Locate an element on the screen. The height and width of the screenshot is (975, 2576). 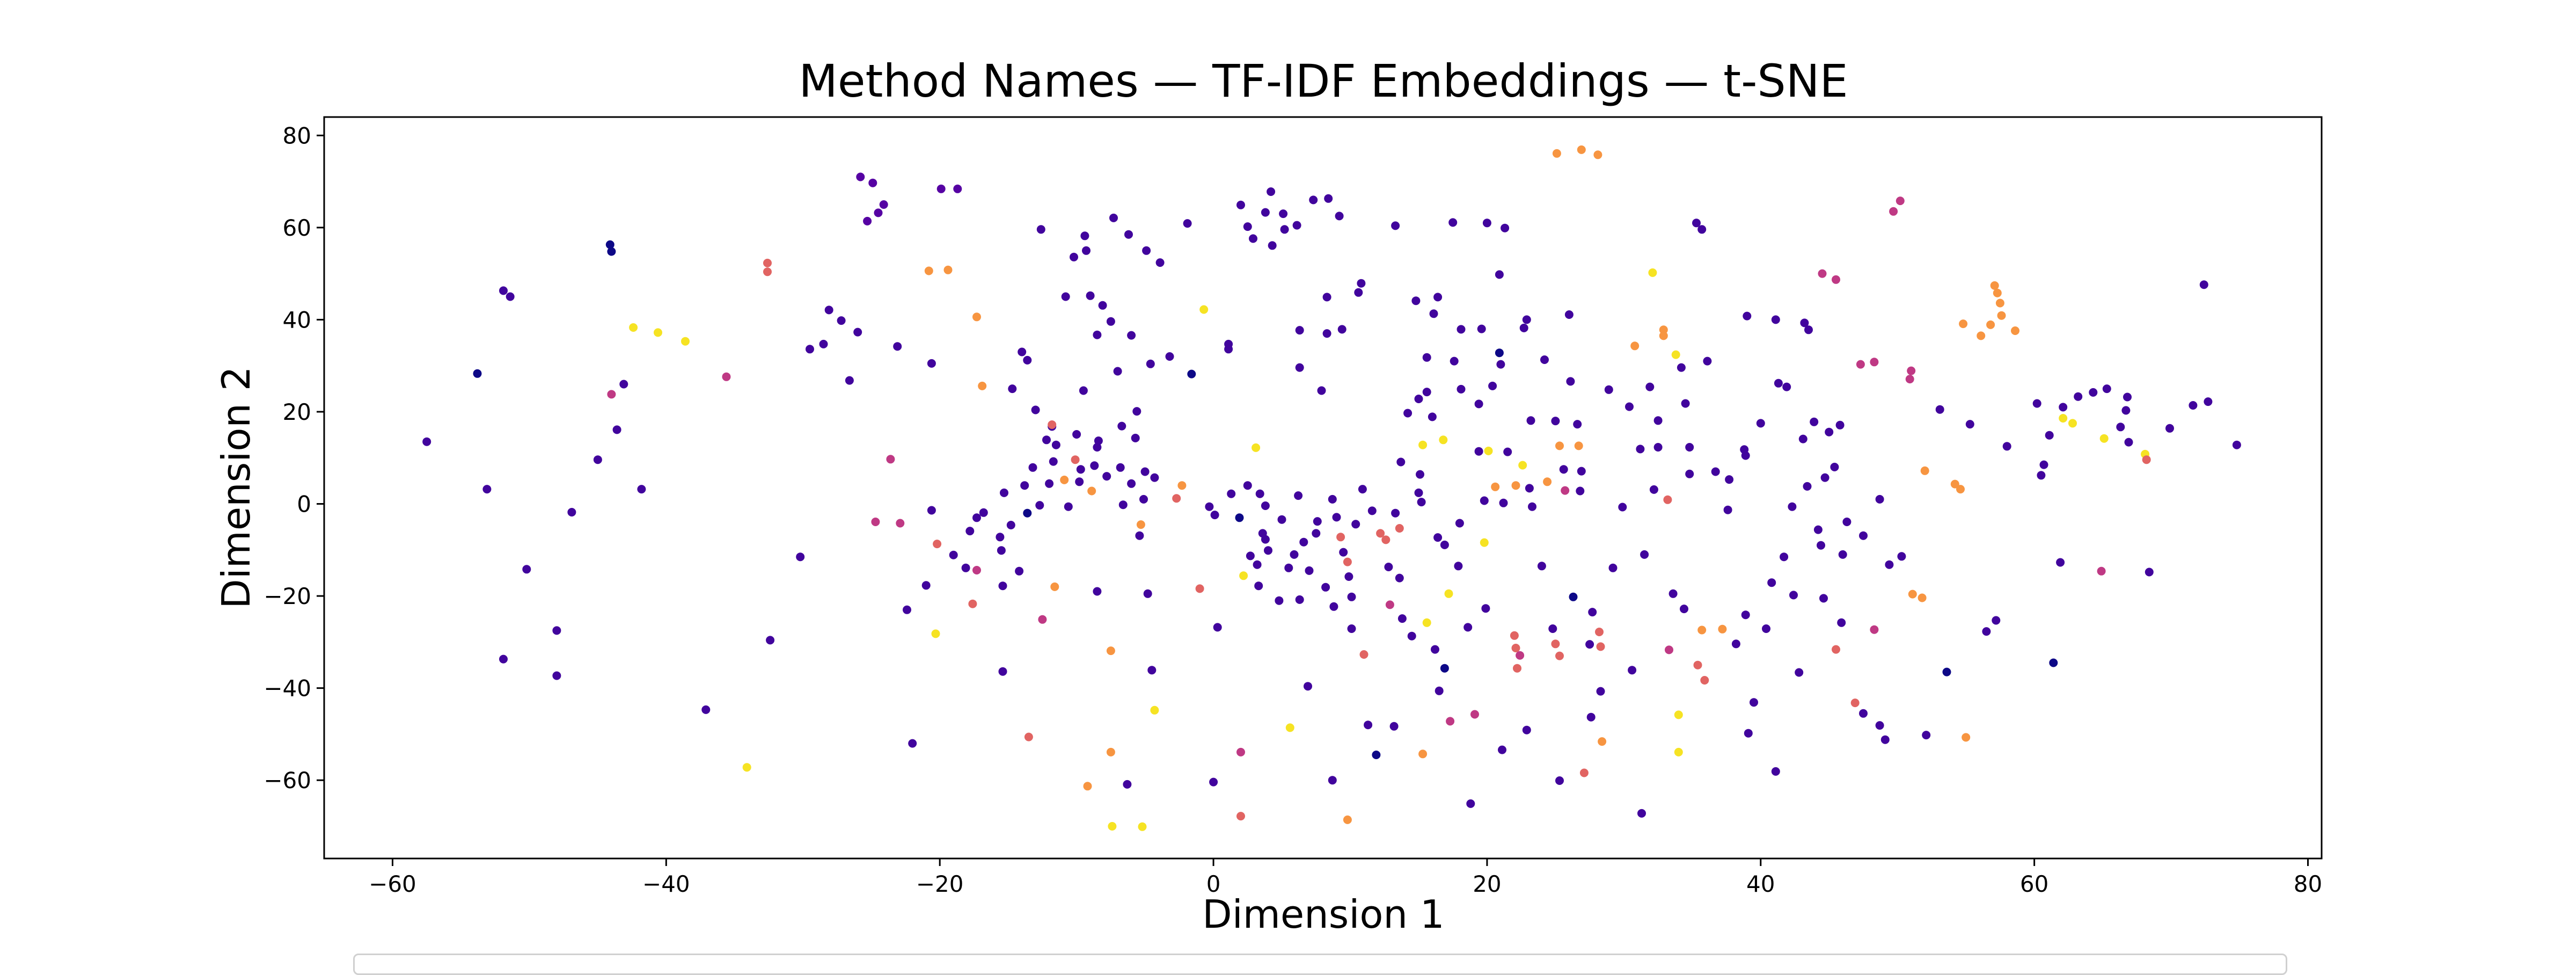
y-tick-label: 80 is located at coordinates (297, 135).